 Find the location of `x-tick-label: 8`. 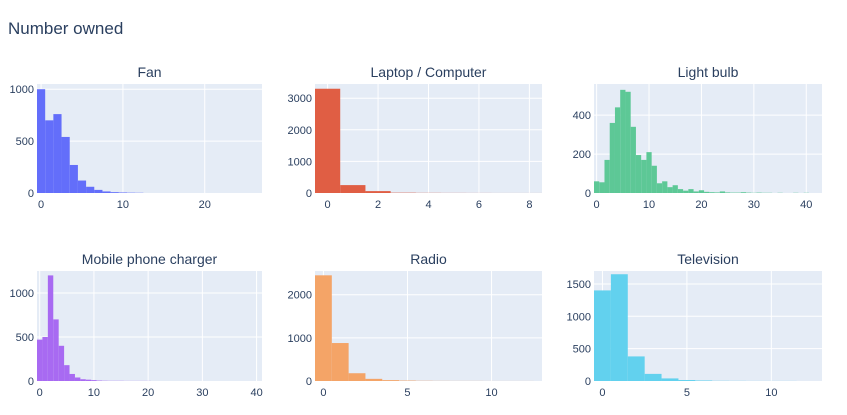

x-tick-label: 8 is located at coordinates (529, 205).